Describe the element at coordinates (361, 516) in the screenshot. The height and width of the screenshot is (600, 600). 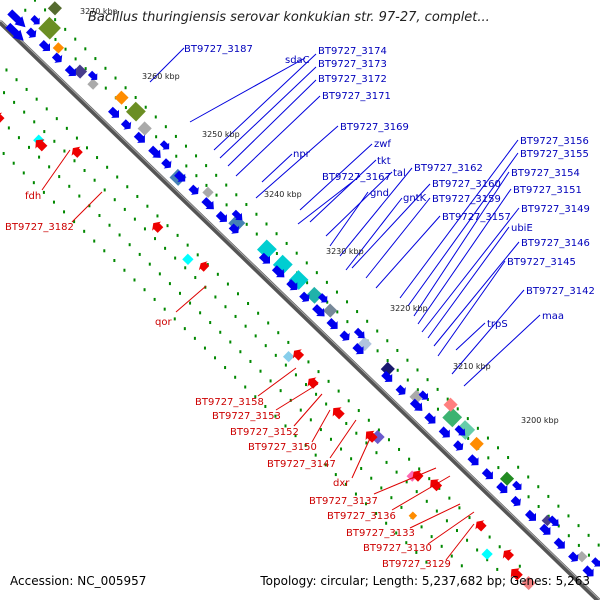
I see `gene-label: BT9727_3136` at that location.